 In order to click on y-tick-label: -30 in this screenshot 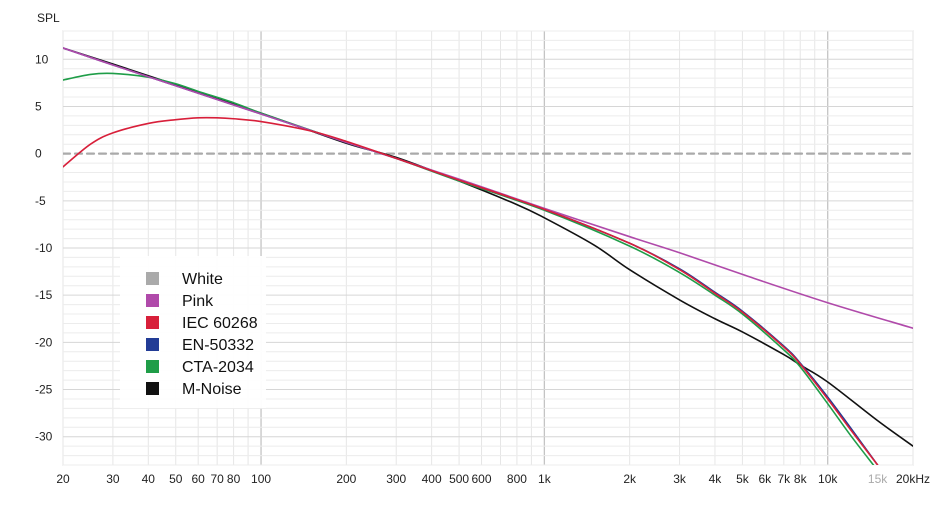, I will do `click(44, 437)`.